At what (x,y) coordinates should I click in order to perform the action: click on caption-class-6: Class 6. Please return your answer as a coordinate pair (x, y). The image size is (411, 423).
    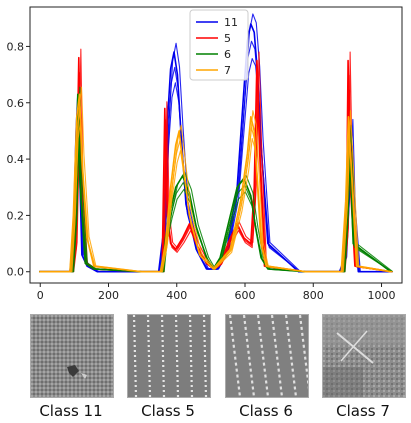
    Looking at the image, I should click on (266, 411).